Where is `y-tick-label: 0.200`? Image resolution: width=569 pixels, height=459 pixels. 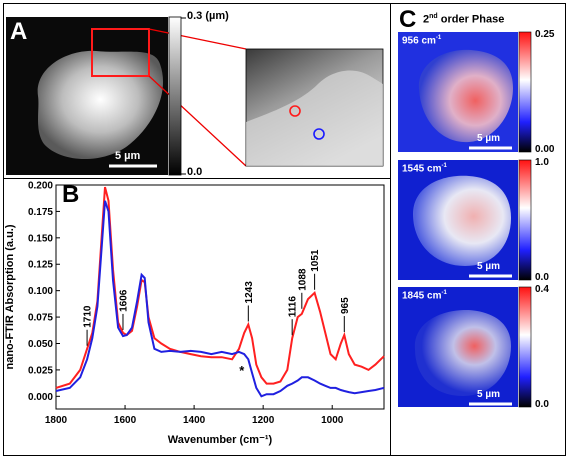 y-tick-label: 0.200 is located at coordinates (40, 186).